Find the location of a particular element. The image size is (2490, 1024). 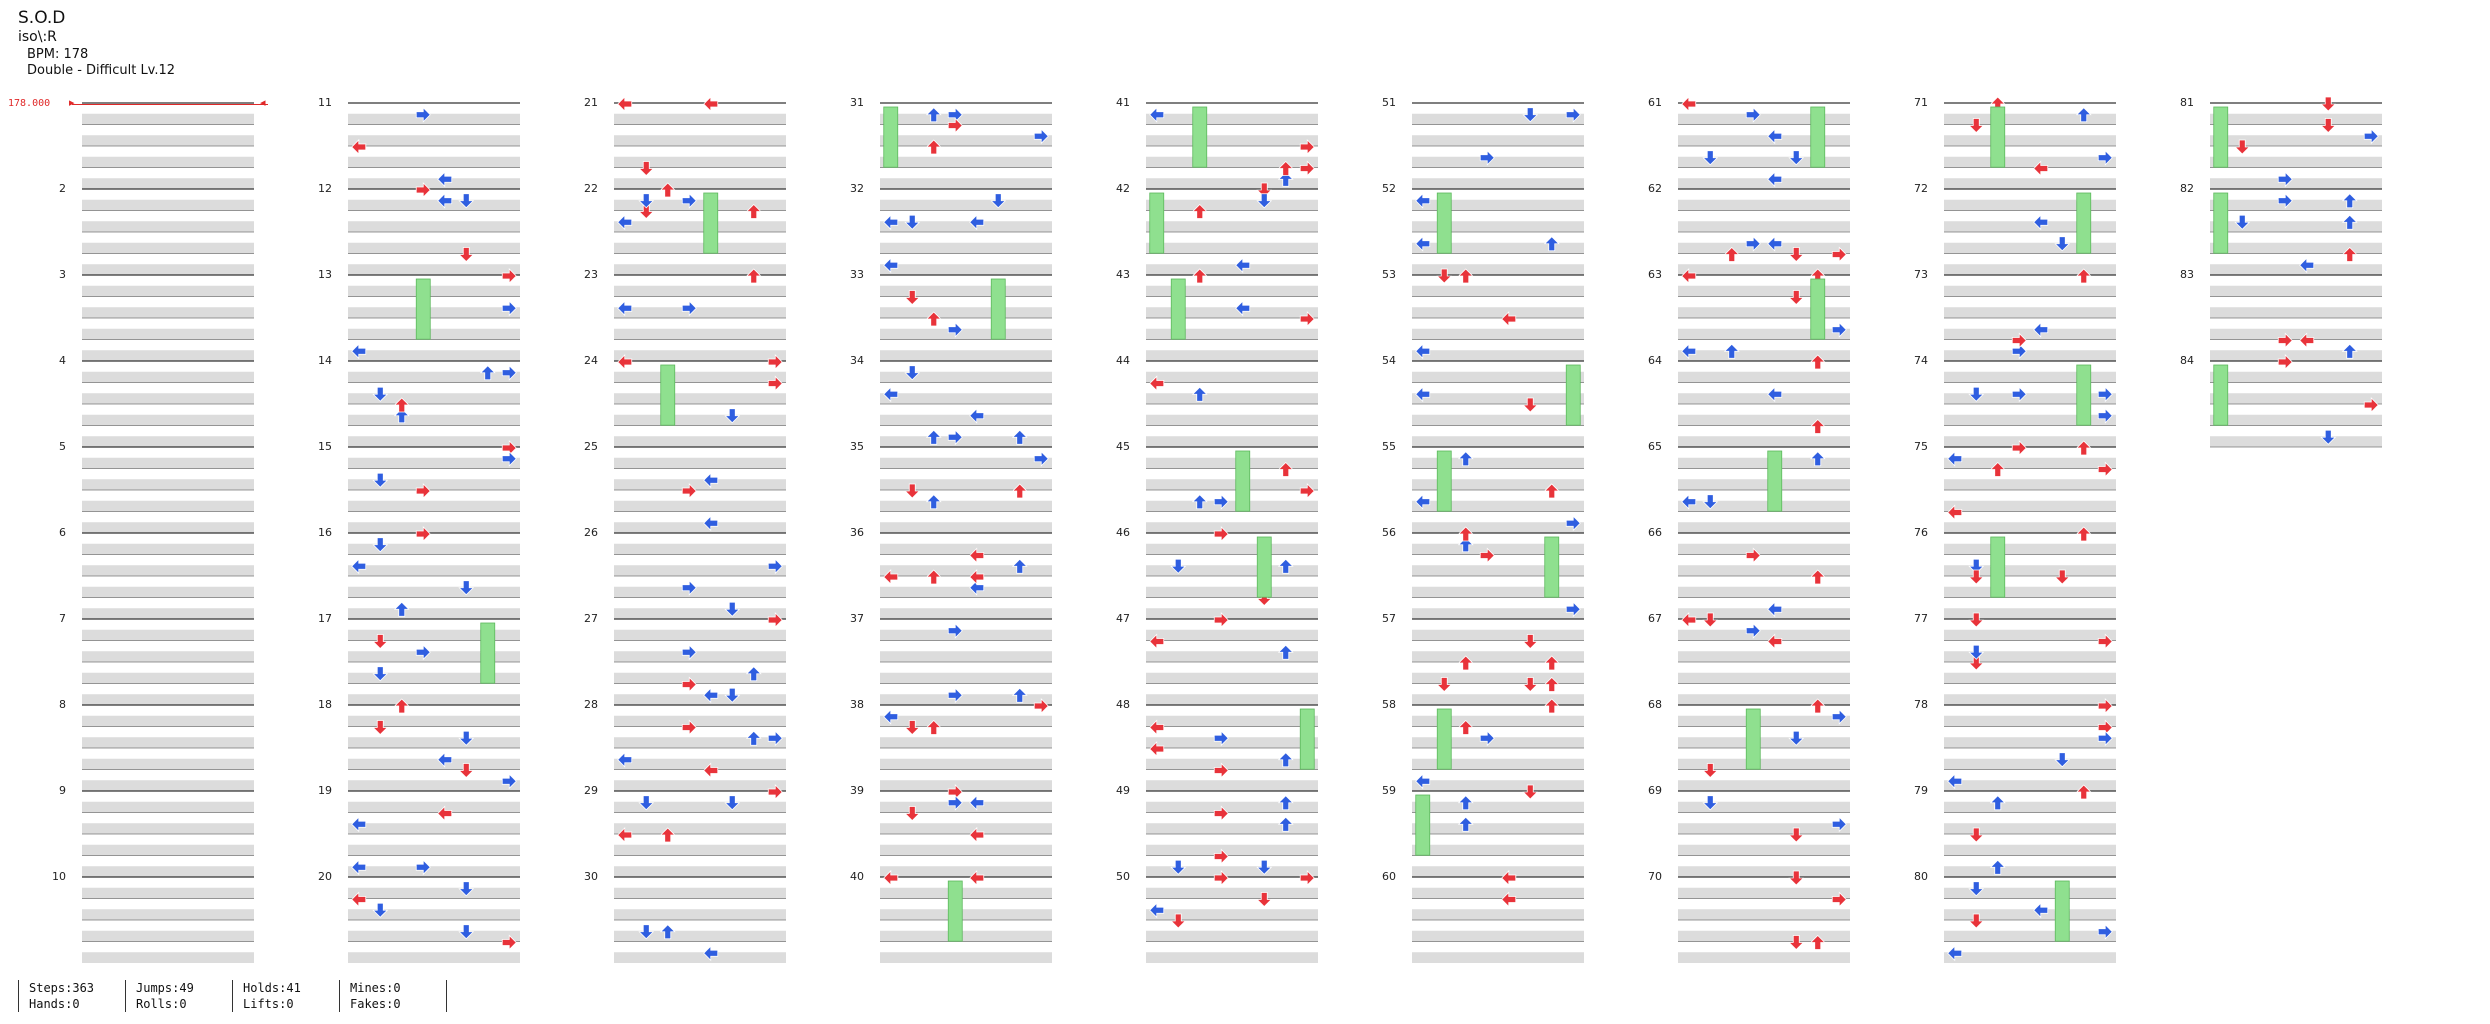

measure-71: 71 is located at coordinates (2015, 142).